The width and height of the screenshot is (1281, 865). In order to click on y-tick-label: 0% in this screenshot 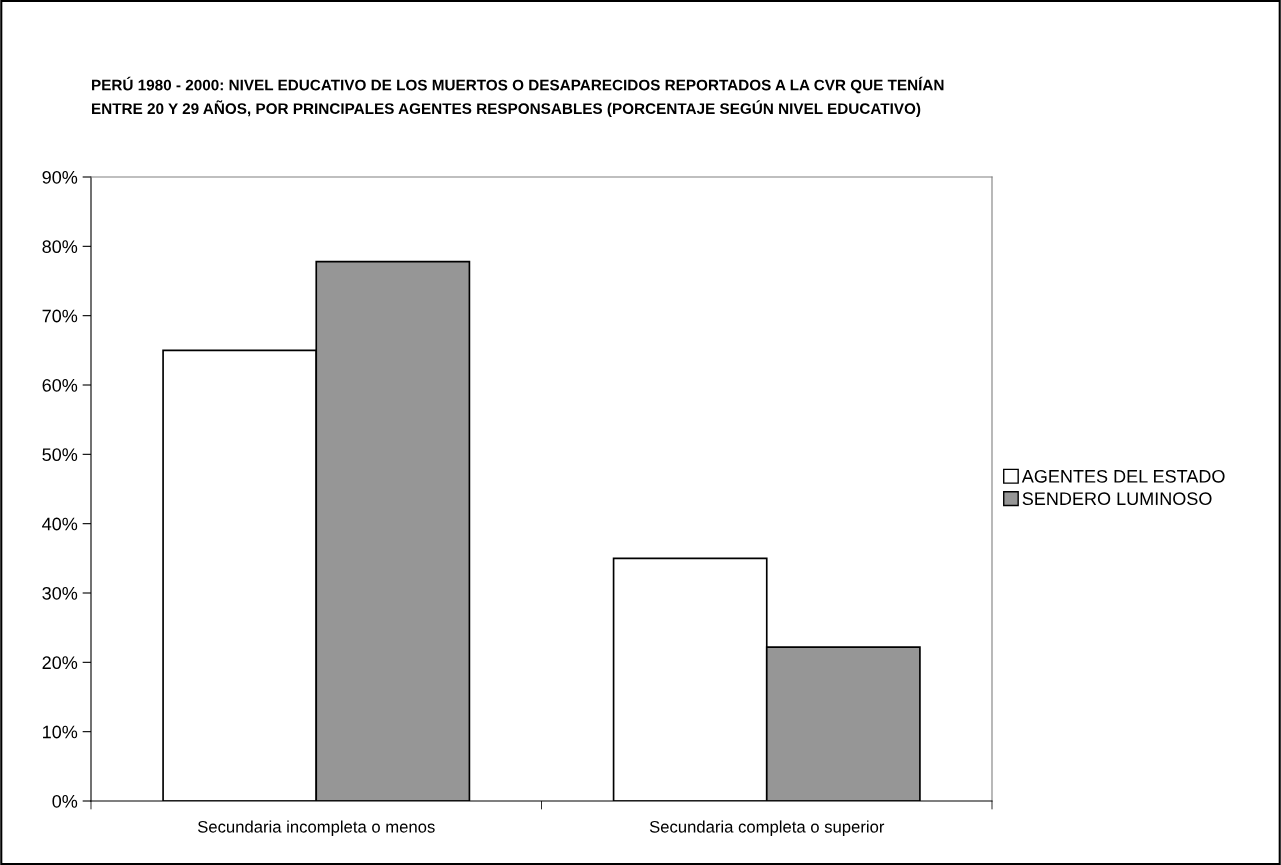, I will do `click(65, 801)`.